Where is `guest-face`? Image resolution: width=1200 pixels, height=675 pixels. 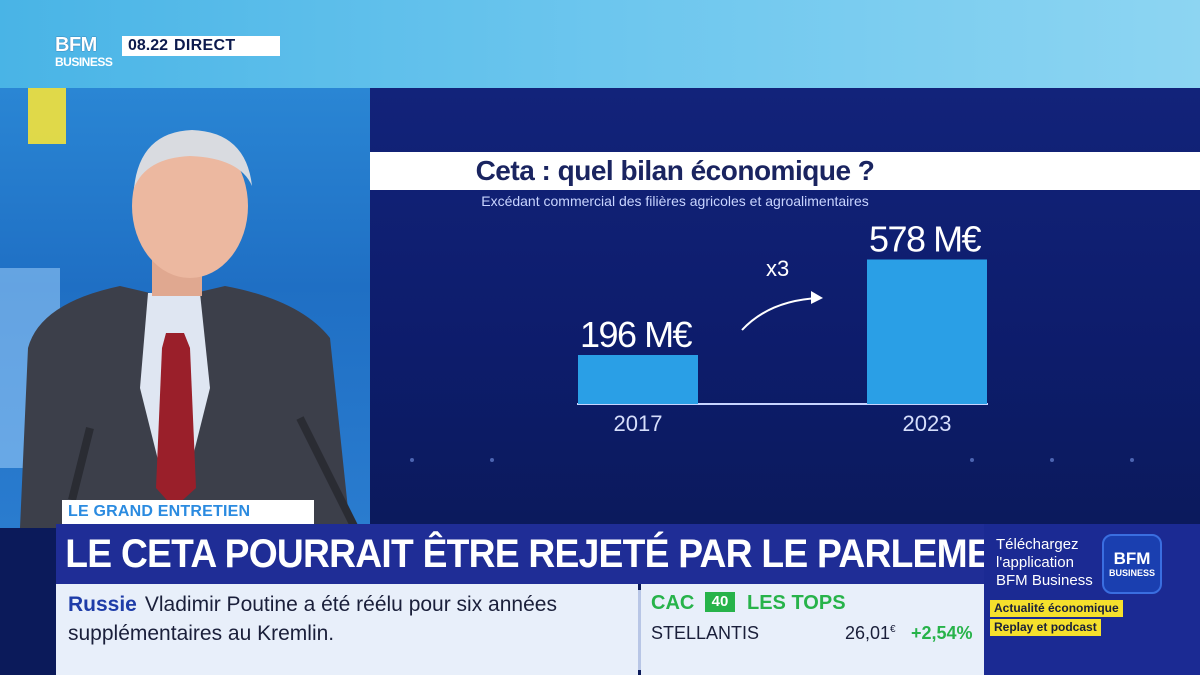
guest-face is located at coordinates (190, 206).